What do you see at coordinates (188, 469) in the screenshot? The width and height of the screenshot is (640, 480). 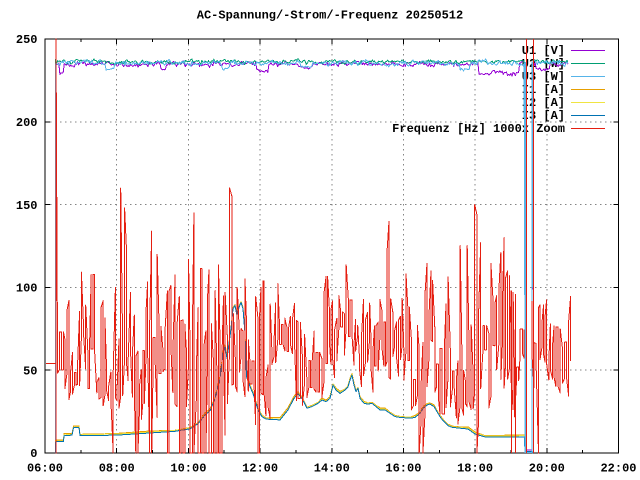 I see `svg-text: 10:00` at bounding box center [188, 469].